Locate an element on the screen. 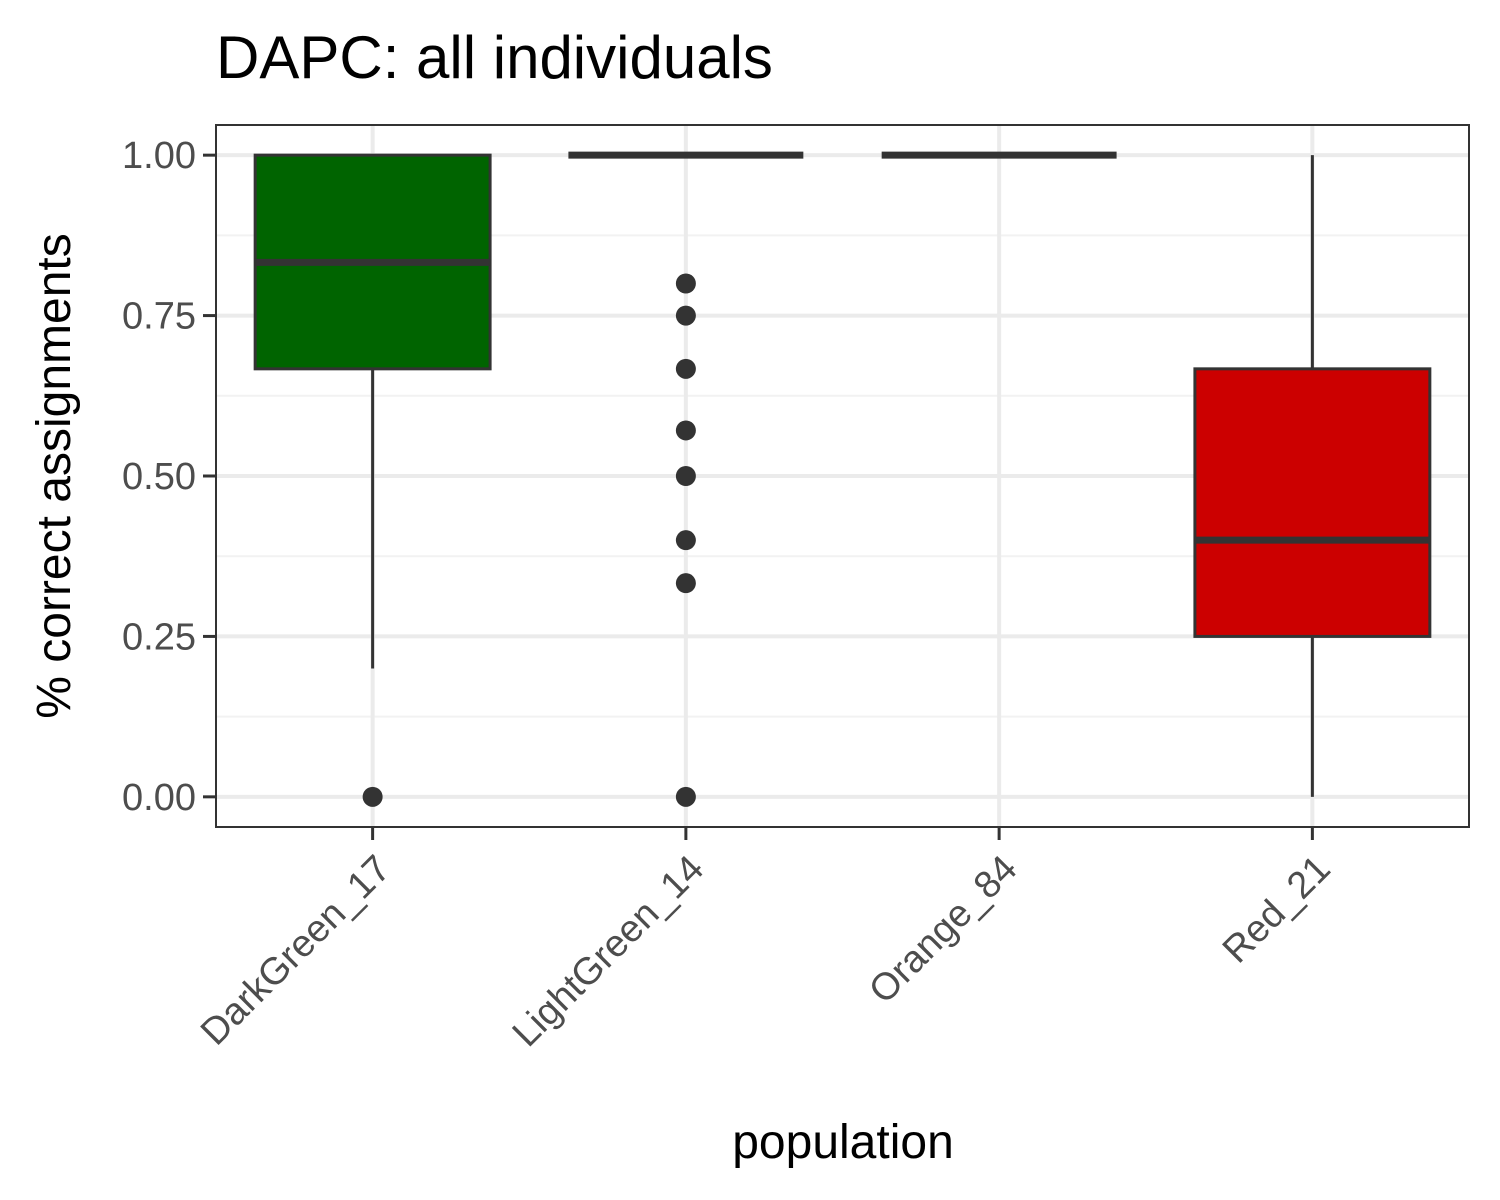 Image resolution: width=1500 pixels, height=1200 pixels. x-tick-label: Red_21 is located at coordinates (1277, 910).